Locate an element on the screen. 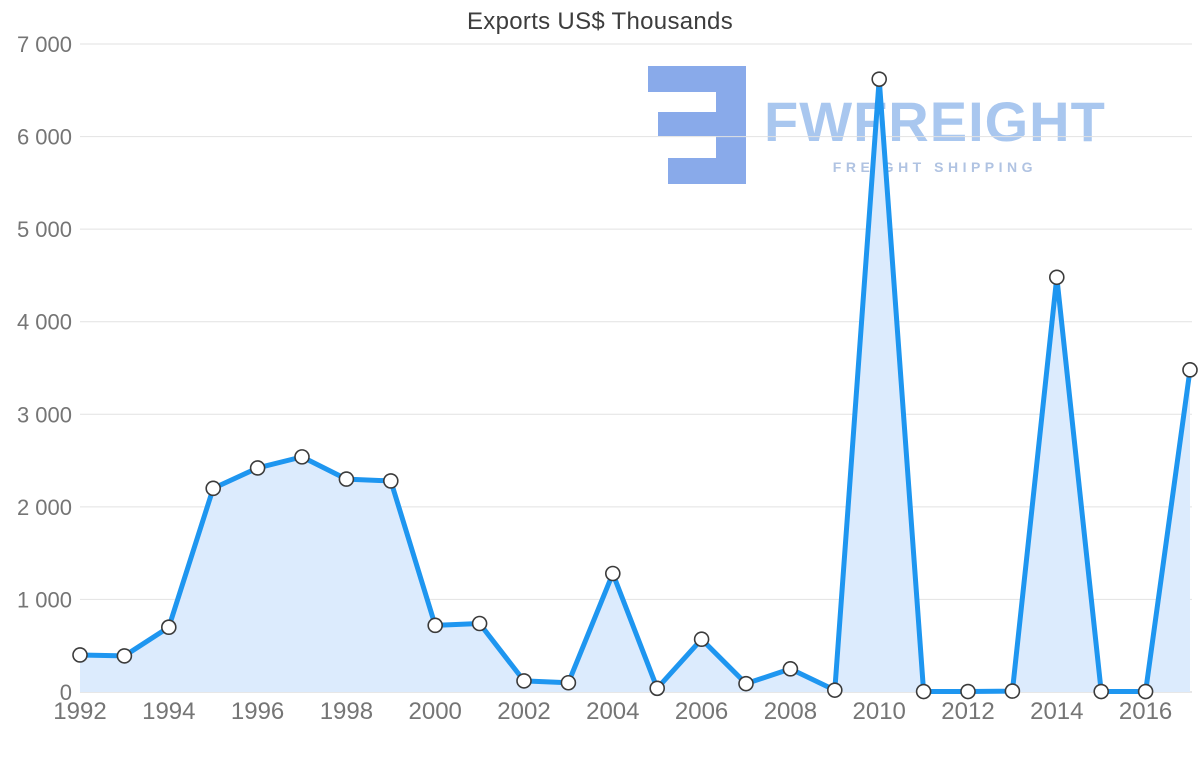 The height and width of the screenshot is (763, 1200). y-axis-tick-label: 1 000 is located at coordinates (44, 599).